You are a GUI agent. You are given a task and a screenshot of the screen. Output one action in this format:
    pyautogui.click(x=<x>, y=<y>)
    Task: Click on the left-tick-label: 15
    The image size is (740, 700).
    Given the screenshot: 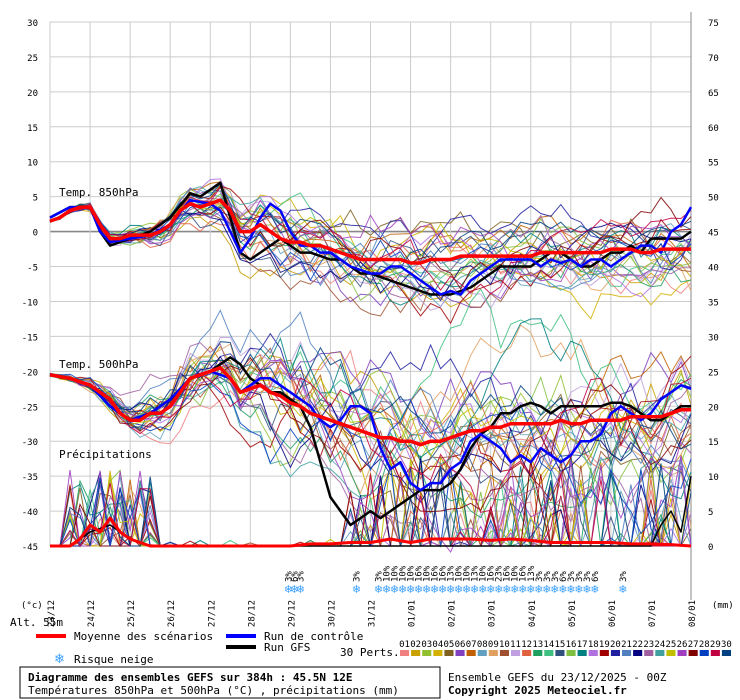 What is the action you would take?
    pyautogui.click(x=32, y=129)
    